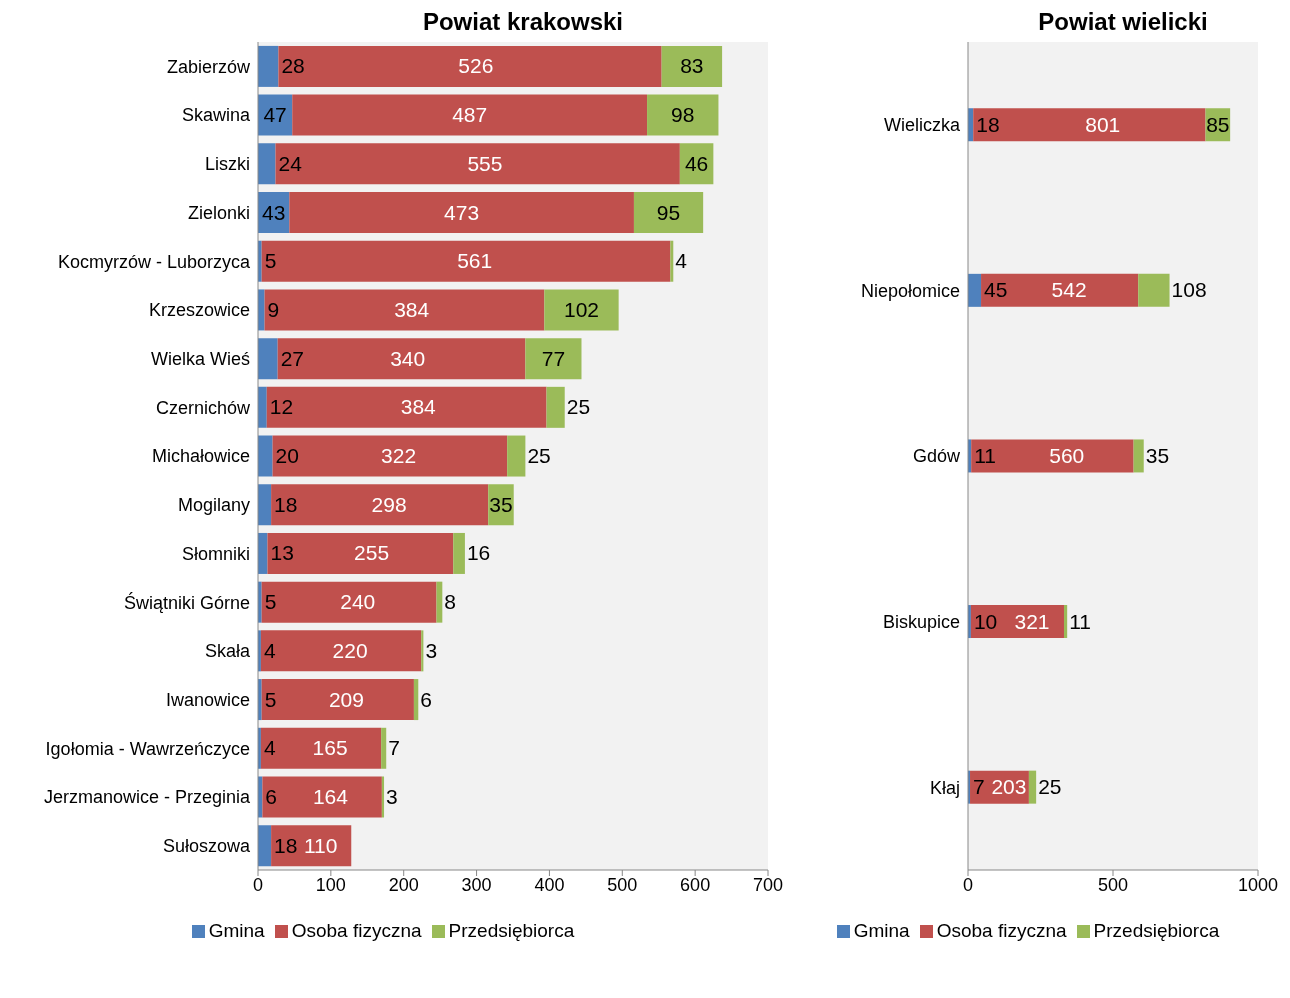 This screenshot has width=1290, height=998. I want to click on data-label: 209, so click(346, 699).